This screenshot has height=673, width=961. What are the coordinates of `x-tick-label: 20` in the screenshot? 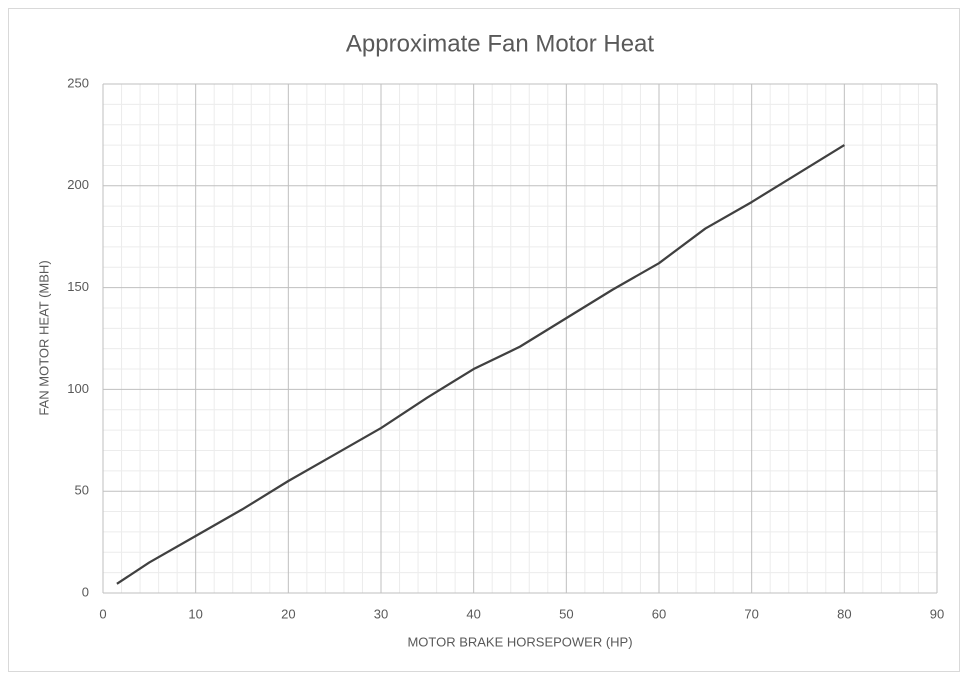 It's located at (288, 613).